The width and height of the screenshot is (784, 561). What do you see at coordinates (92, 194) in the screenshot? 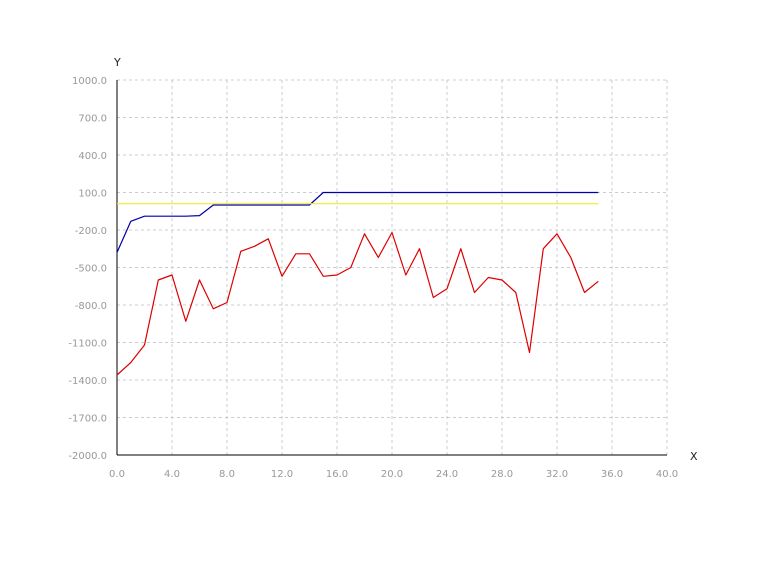
I see `y-tick-label: 100.0` at bounding box center [92, 194].